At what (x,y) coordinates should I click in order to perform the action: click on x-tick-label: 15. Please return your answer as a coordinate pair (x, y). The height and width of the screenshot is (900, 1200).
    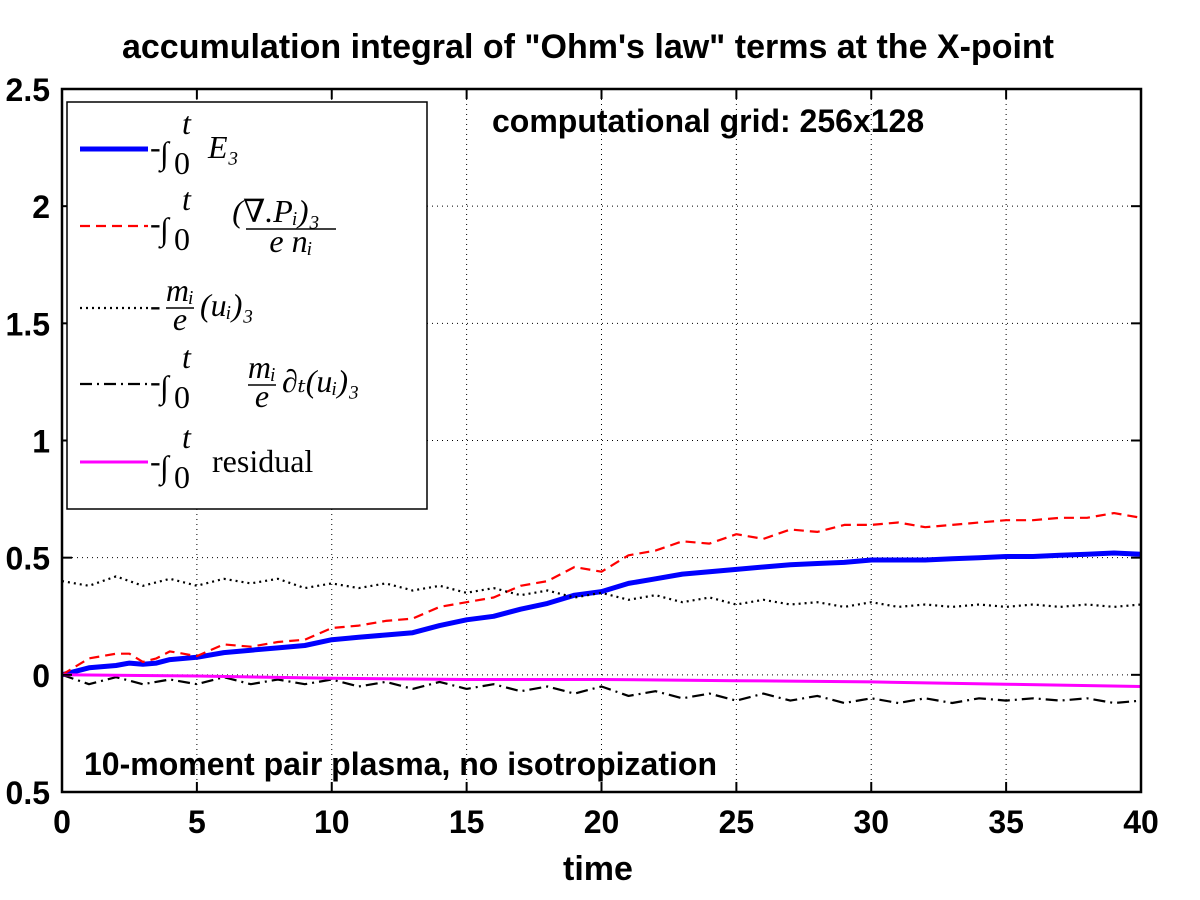
    Looking at the image, I should click on (467, 822).